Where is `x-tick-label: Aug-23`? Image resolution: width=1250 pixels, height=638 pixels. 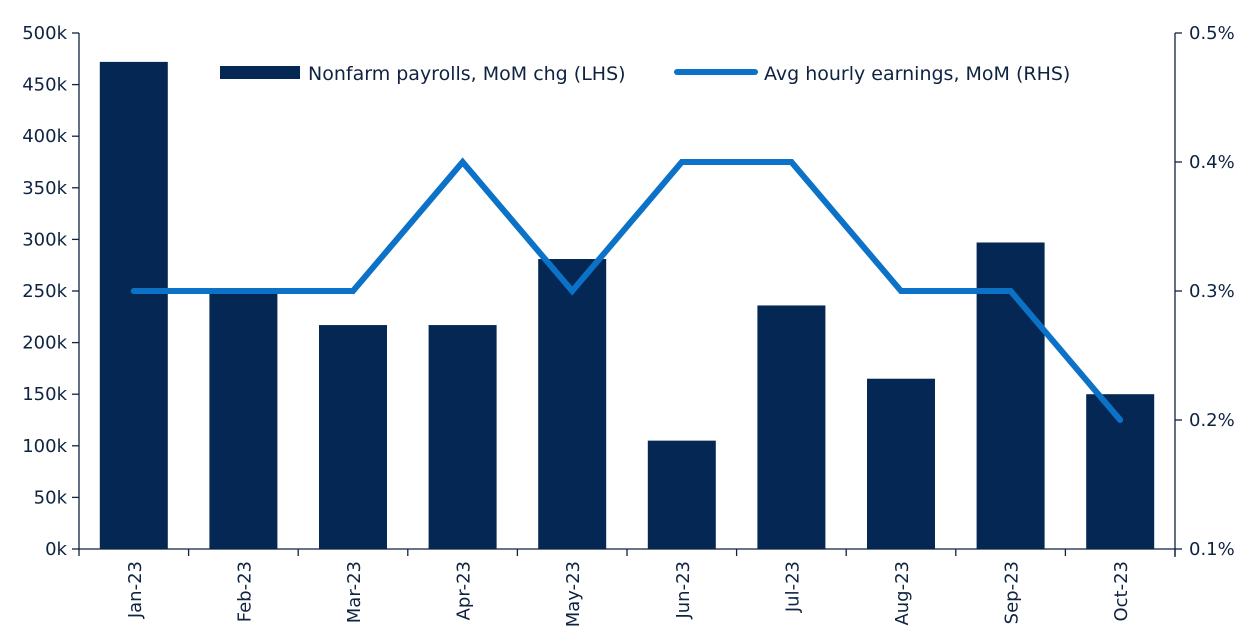
x-tick-label: Aug-23 is located at coordinates (902, 593).